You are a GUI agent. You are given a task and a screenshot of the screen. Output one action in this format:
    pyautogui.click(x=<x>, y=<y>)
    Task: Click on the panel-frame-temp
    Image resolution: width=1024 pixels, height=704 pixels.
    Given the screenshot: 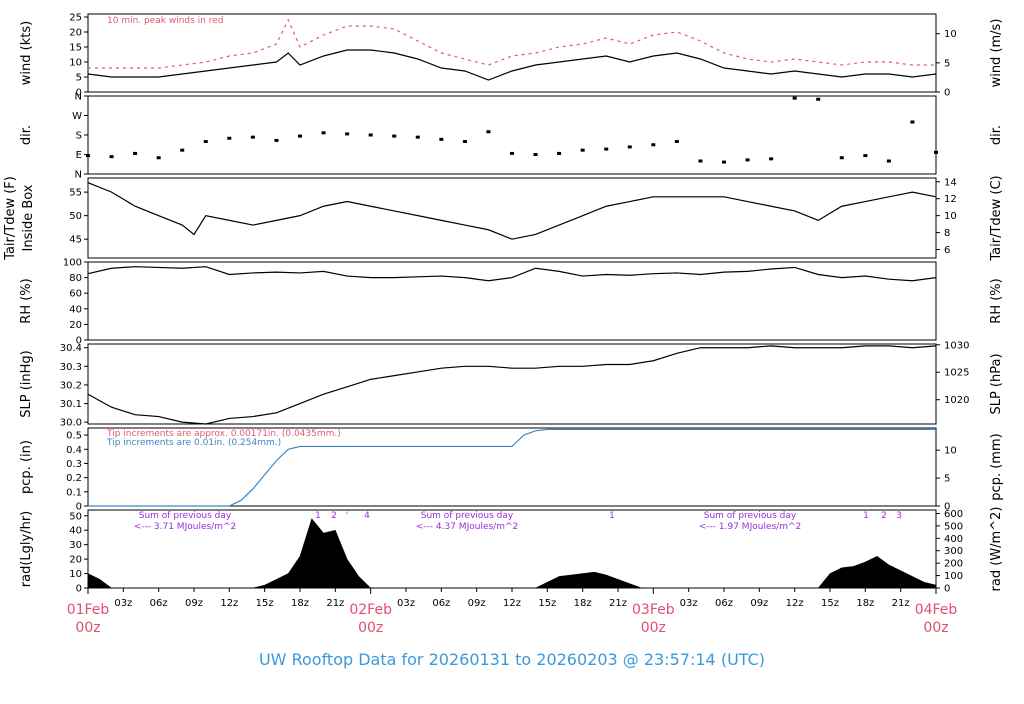 What is the action you would take?
    pyautogui.click(x=512, y=218)
    